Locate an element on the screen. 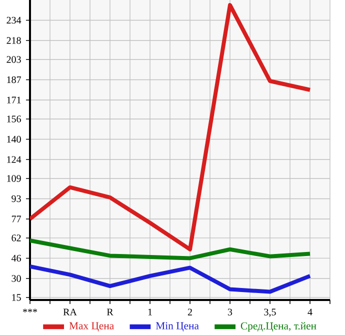 This screenshot has width=345, height=335. x-tick-label: *** is located at coordinates (30, 310).